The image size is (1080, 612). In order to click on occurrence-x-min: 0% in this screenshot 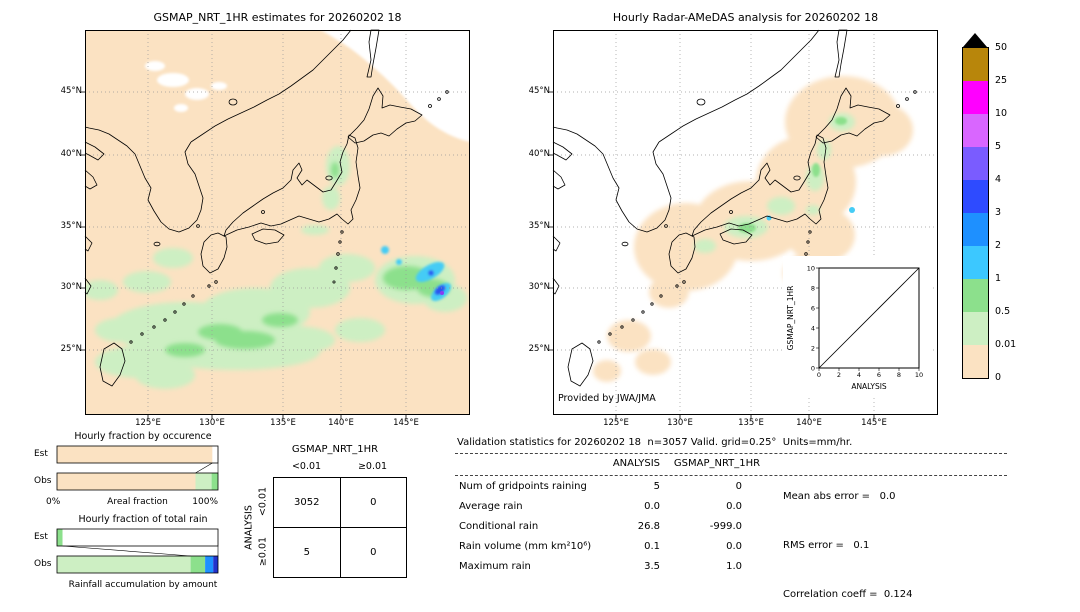, I will do `click(53, 502)`.